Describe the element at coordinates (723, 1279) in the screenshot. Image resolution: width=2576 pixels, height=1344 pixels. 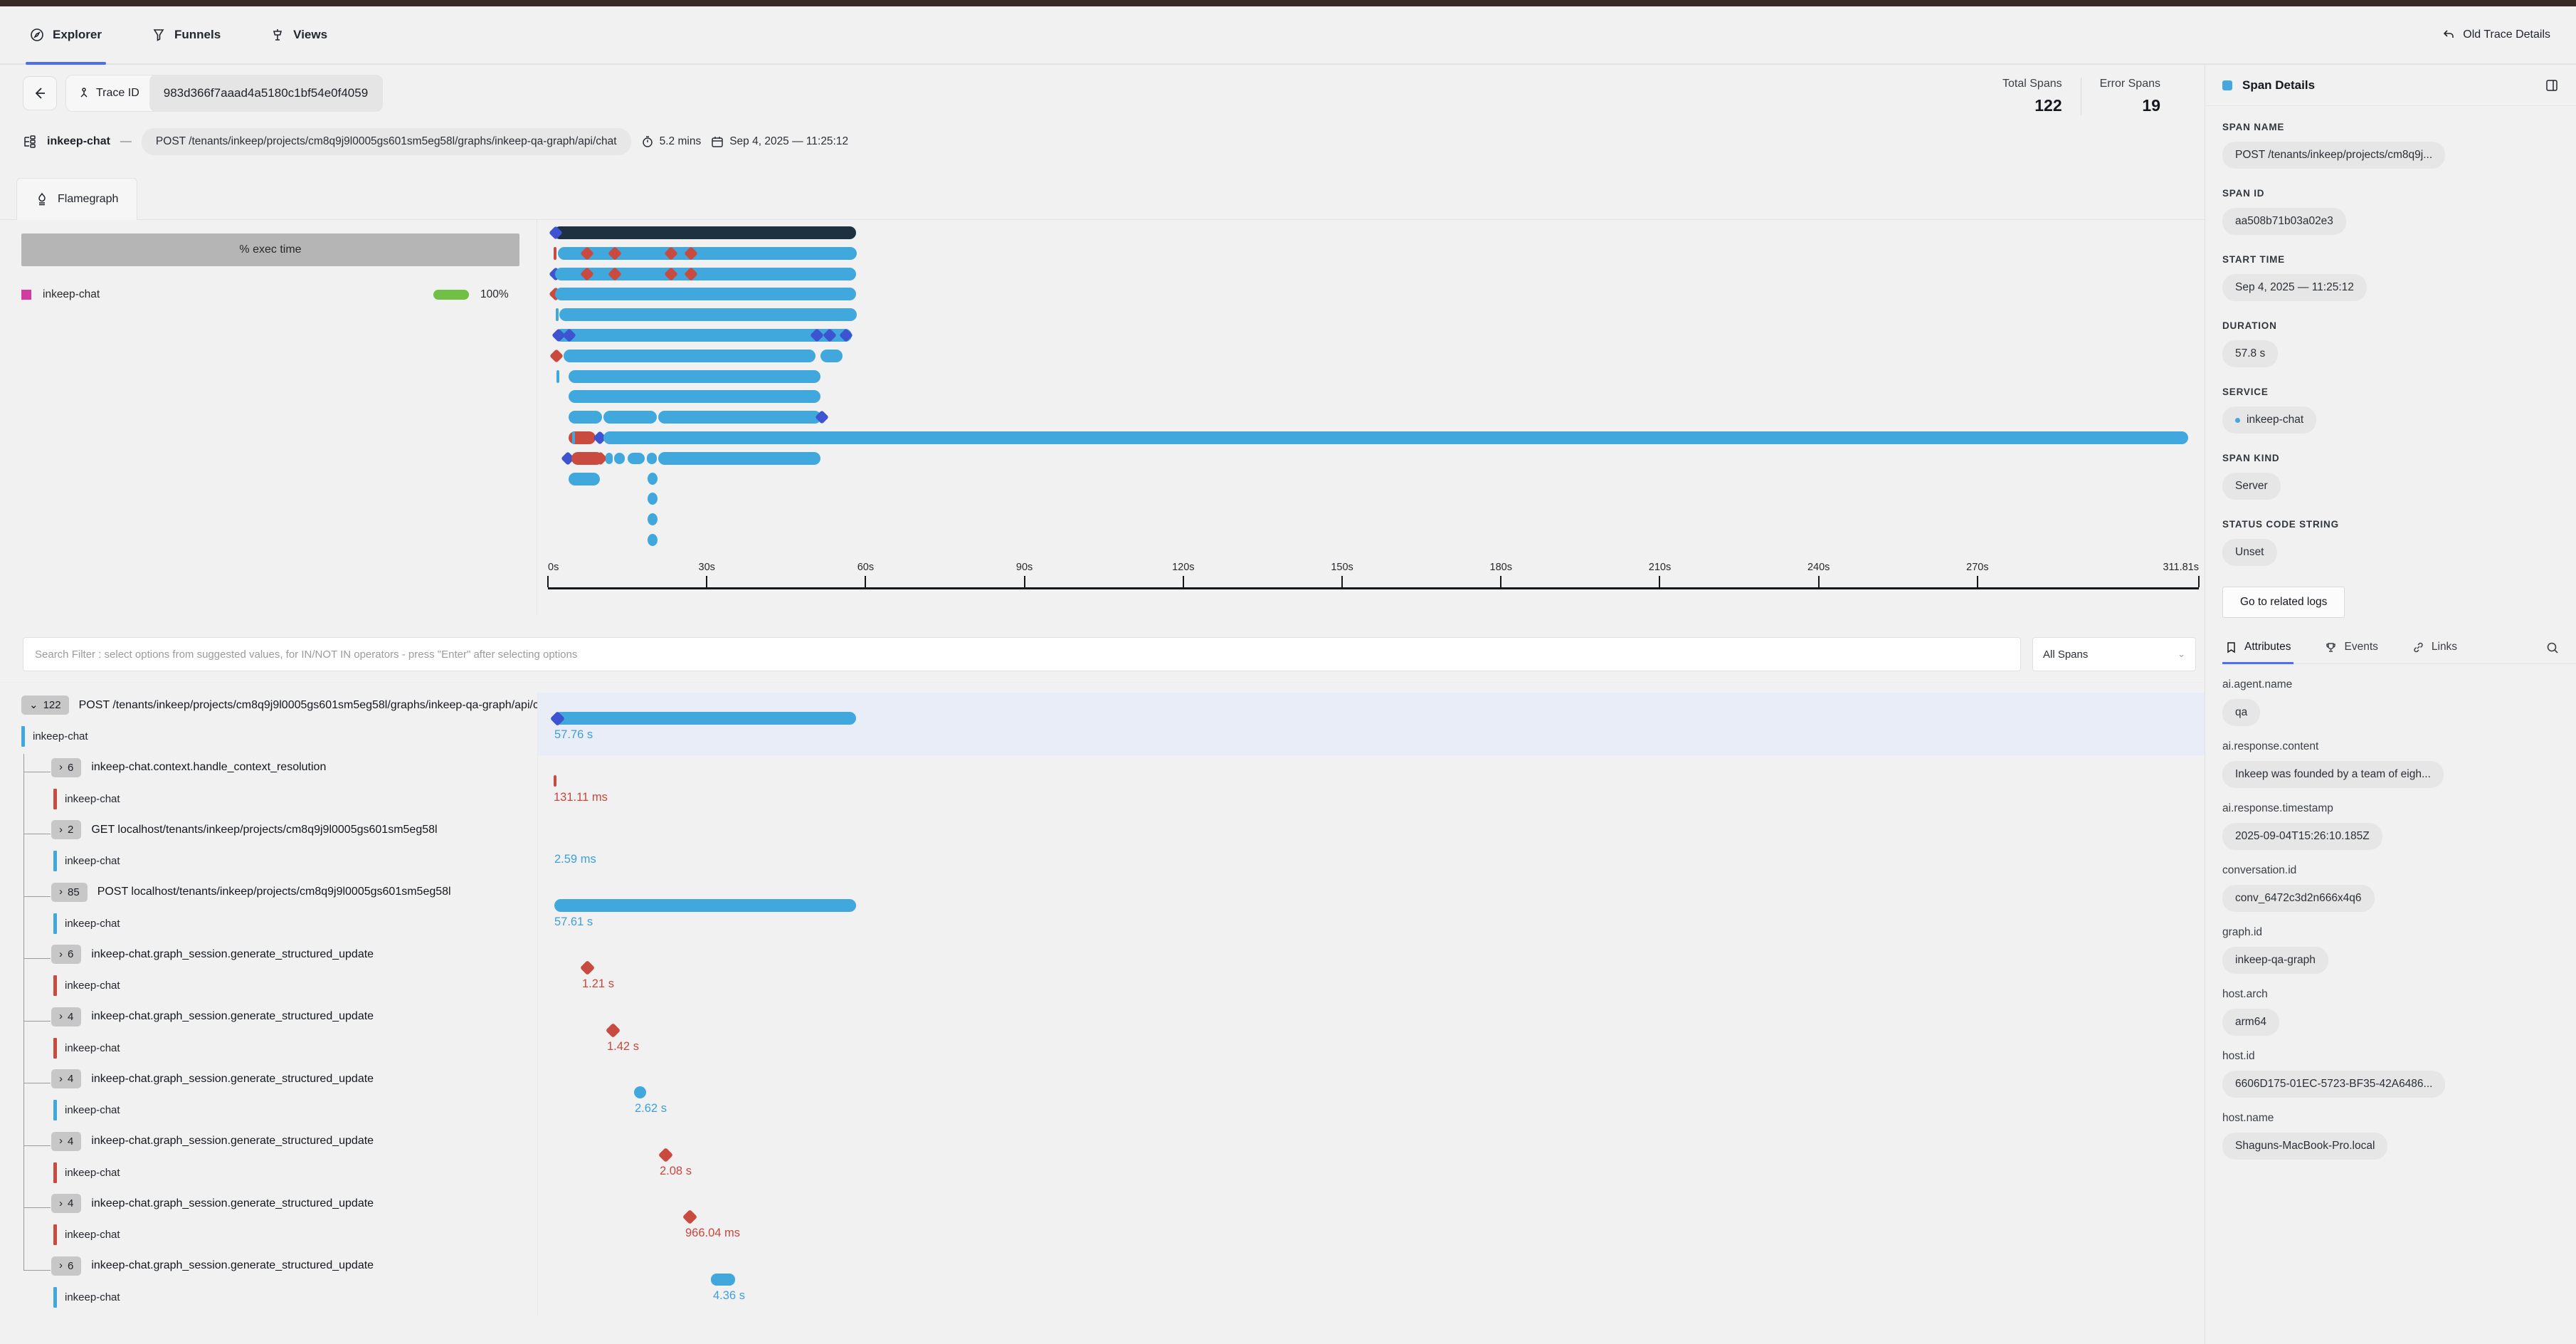
I see `waterfall-marker-pill` at that location.